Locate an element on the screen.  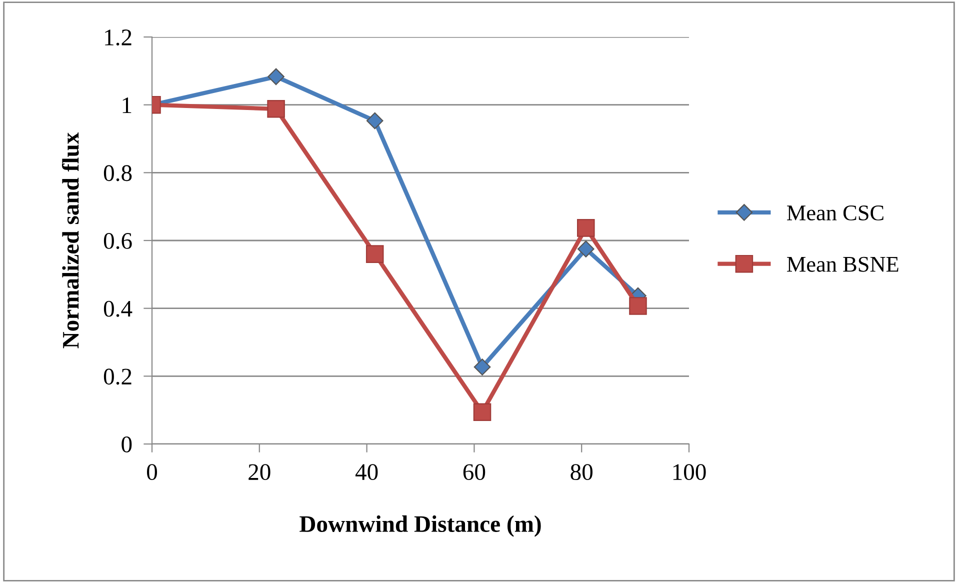
y-tick-label: 0.8 is located at coordinates (118, 173).